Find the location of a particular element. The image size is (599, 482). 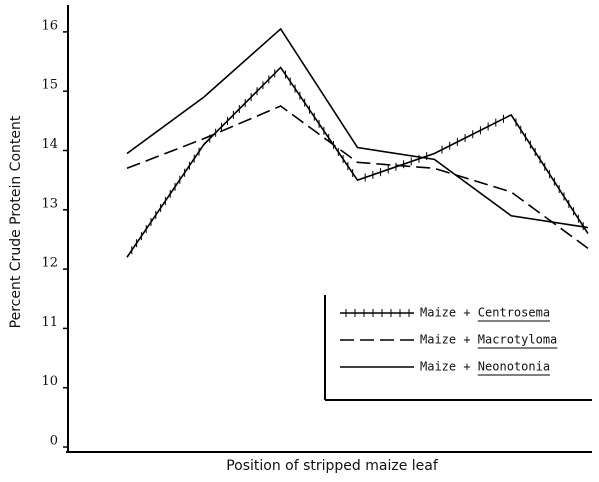

y-tick-label: 11 is located at coordinates (49, 322).